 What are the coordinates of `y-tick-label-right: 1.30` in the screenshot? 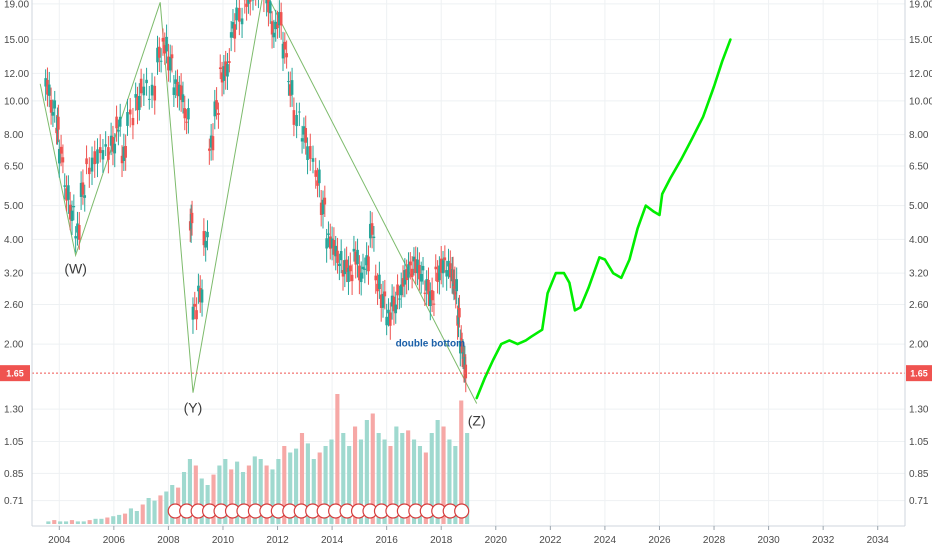 It's located at (919, 410).